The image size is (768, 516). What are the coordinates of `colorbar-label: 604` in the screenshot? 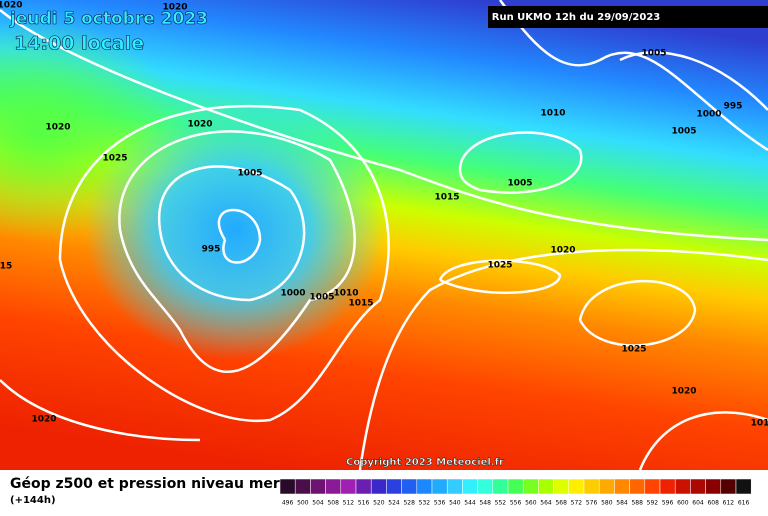 It's located at (698, 503).